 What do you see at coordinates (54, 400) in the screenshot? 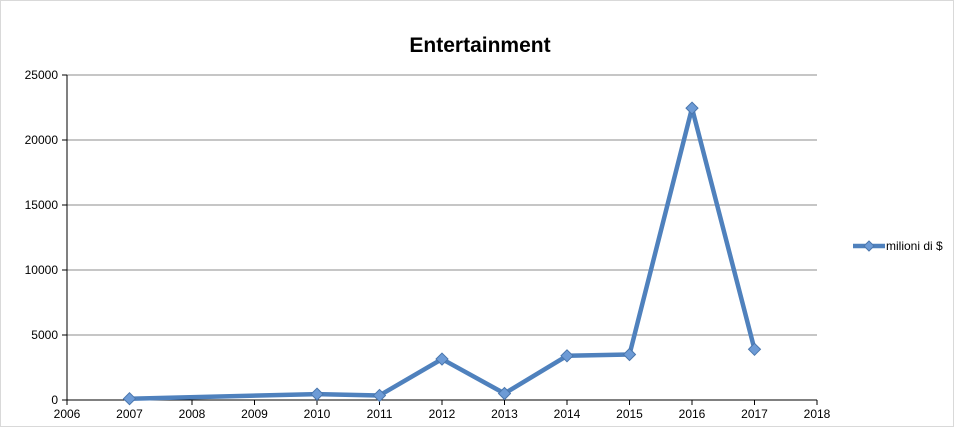
I see `y-tick-label: 0` at bounding box center [54, 400].